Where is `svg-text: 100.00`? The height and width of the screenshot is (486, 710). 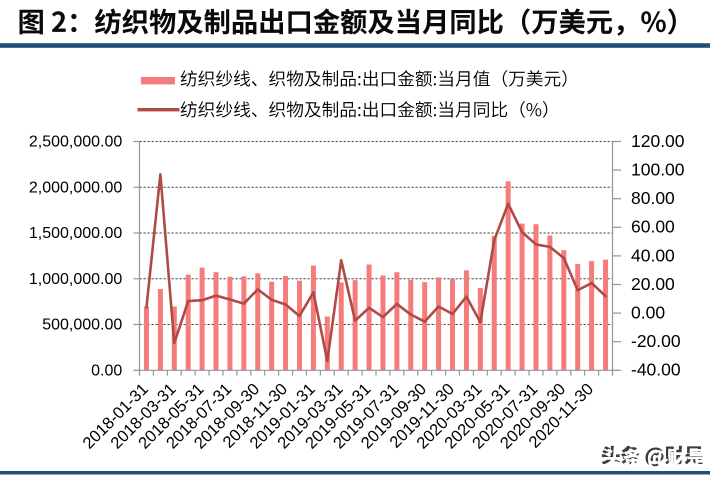
svg-text: 100.00 is located at coordinates (658, 170).